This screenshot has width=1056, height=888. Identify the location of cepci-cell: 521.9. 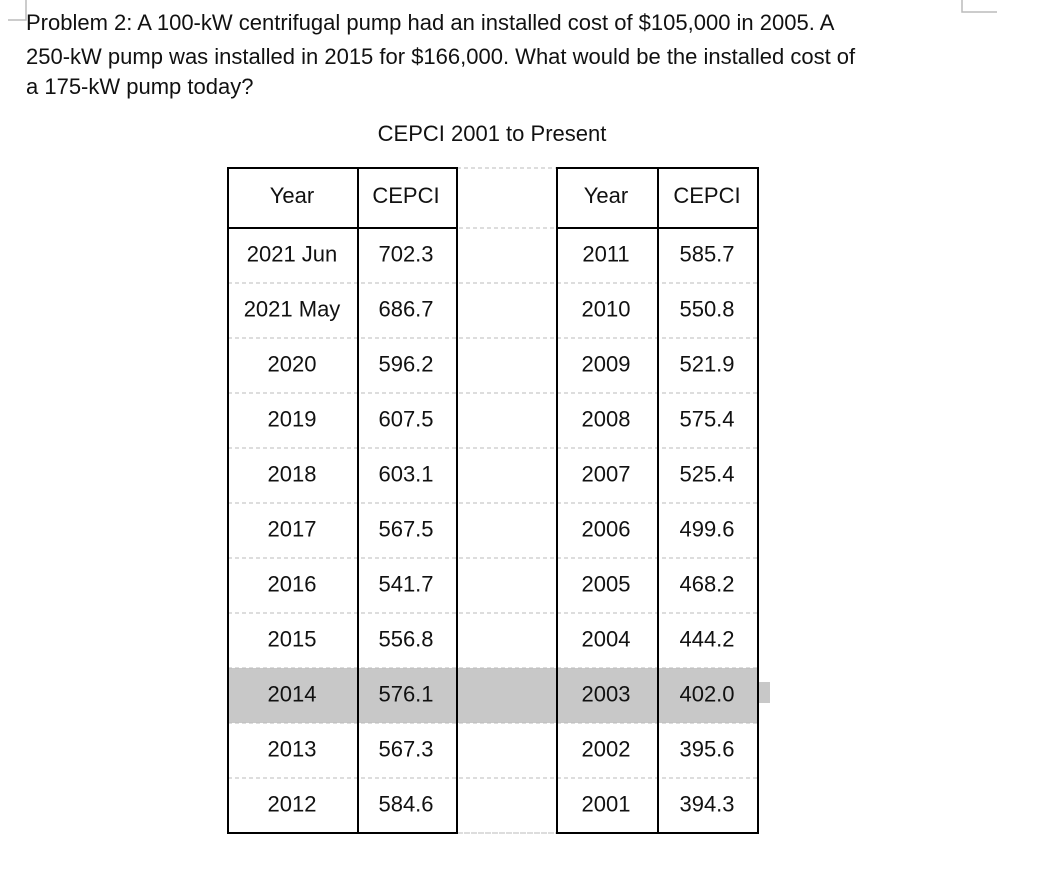
(706, 363).